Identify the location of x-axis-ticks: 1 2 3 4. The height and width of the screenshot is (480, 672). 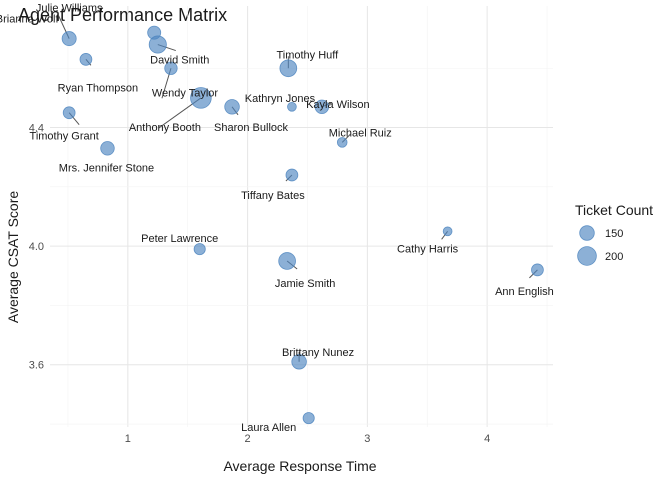
(307, 439).